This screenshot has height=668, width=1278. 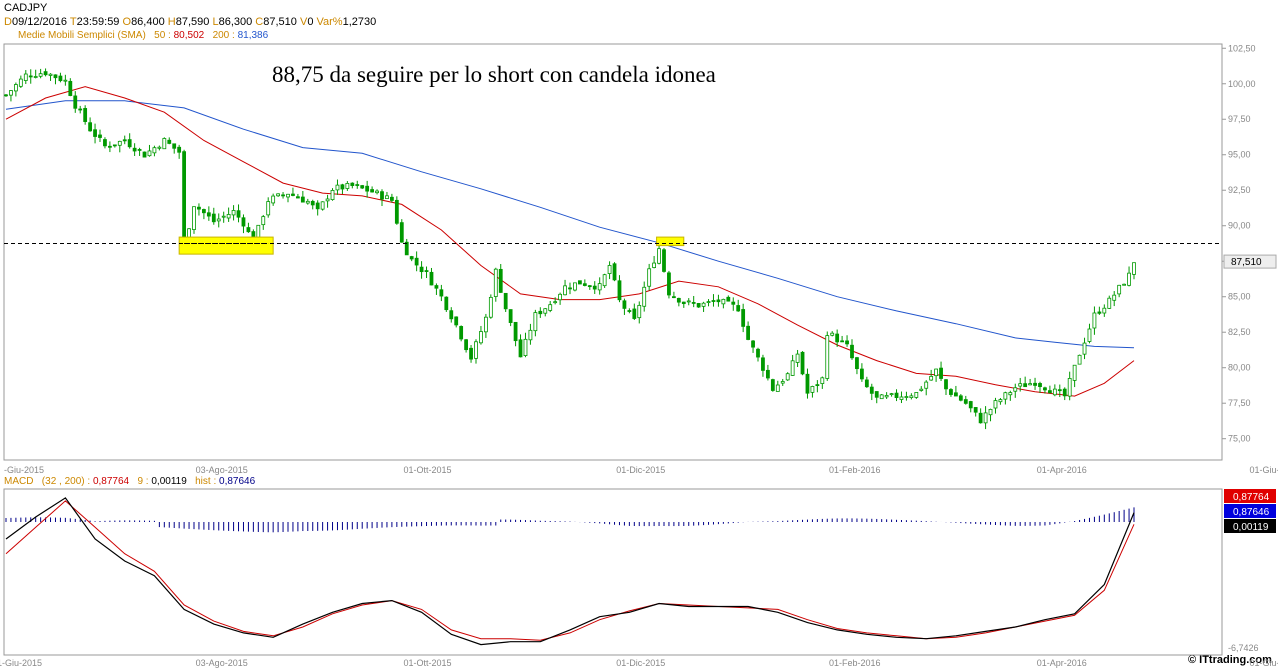 What do you see at coordinates (160, 35) in the screenshot?
I see `sma50-period: 50` at bounding box center [160, 35].